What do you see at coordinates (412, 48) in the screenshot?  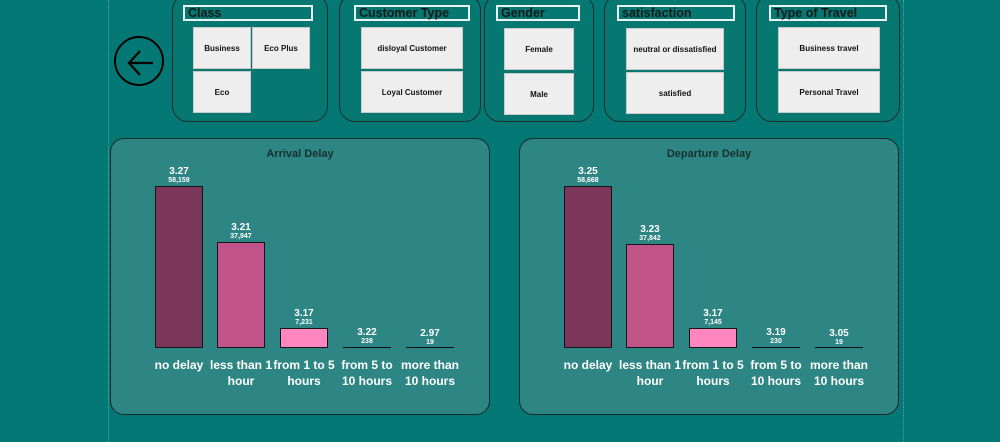 I see `customer-type-option-disloyal: disloyal Customer` at bounding box center [412, 48].